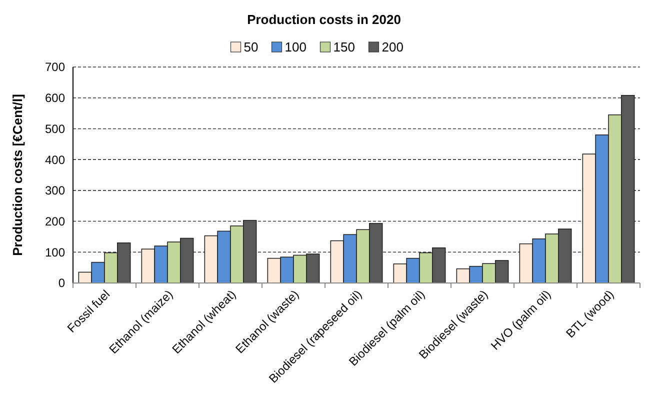 Image resolution: width=648 pixels, height=408 pixels. Describe the element at coordinates (55, 159) in the screenshot. I see `y-tick-label: 400` at that location.